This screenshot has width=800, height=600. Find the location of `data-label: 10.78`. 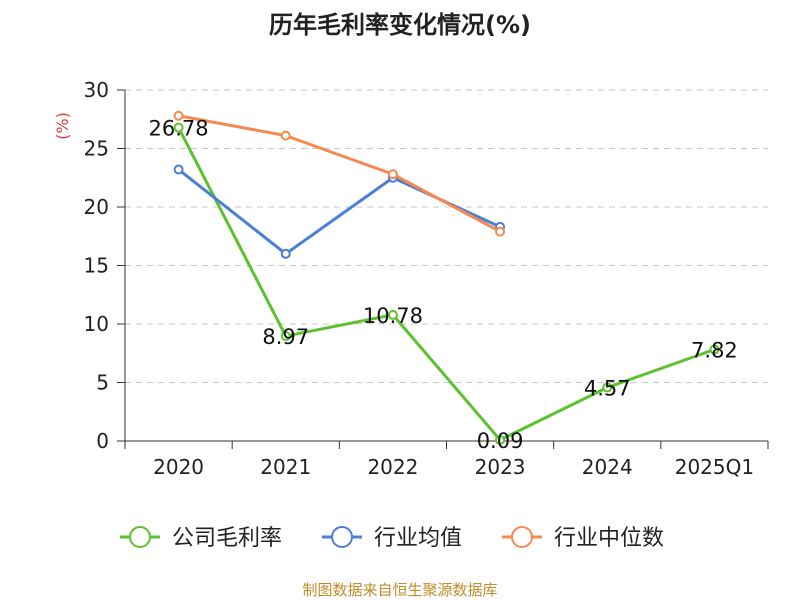

data-label: 10.78 is located at coordinates (393, 316).